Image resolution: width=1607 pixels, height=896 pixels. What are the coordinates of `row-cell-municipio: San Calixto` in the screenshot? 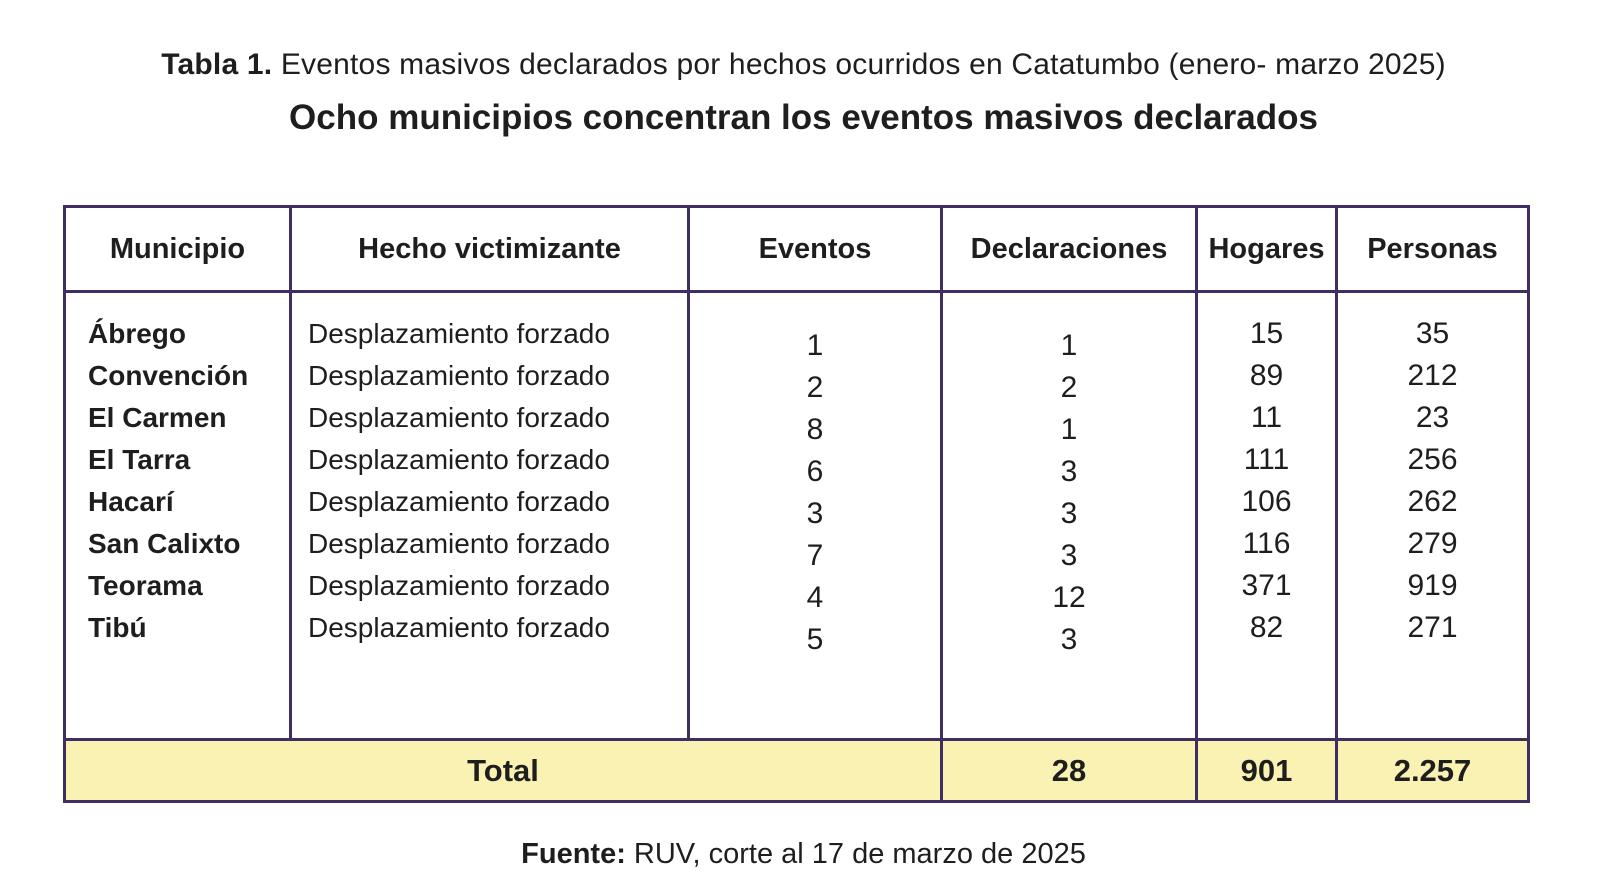 It's located at (164, 543).